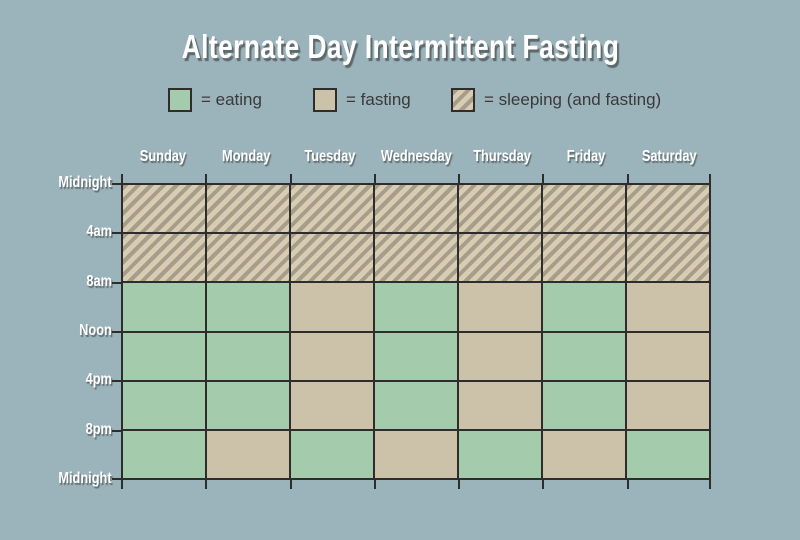 The height and width of the screenshot is (540, 800). Describe the element at coordinates (500, 258) in the screenshot. I see `cell-thursday-row1-sleeping` at that location.